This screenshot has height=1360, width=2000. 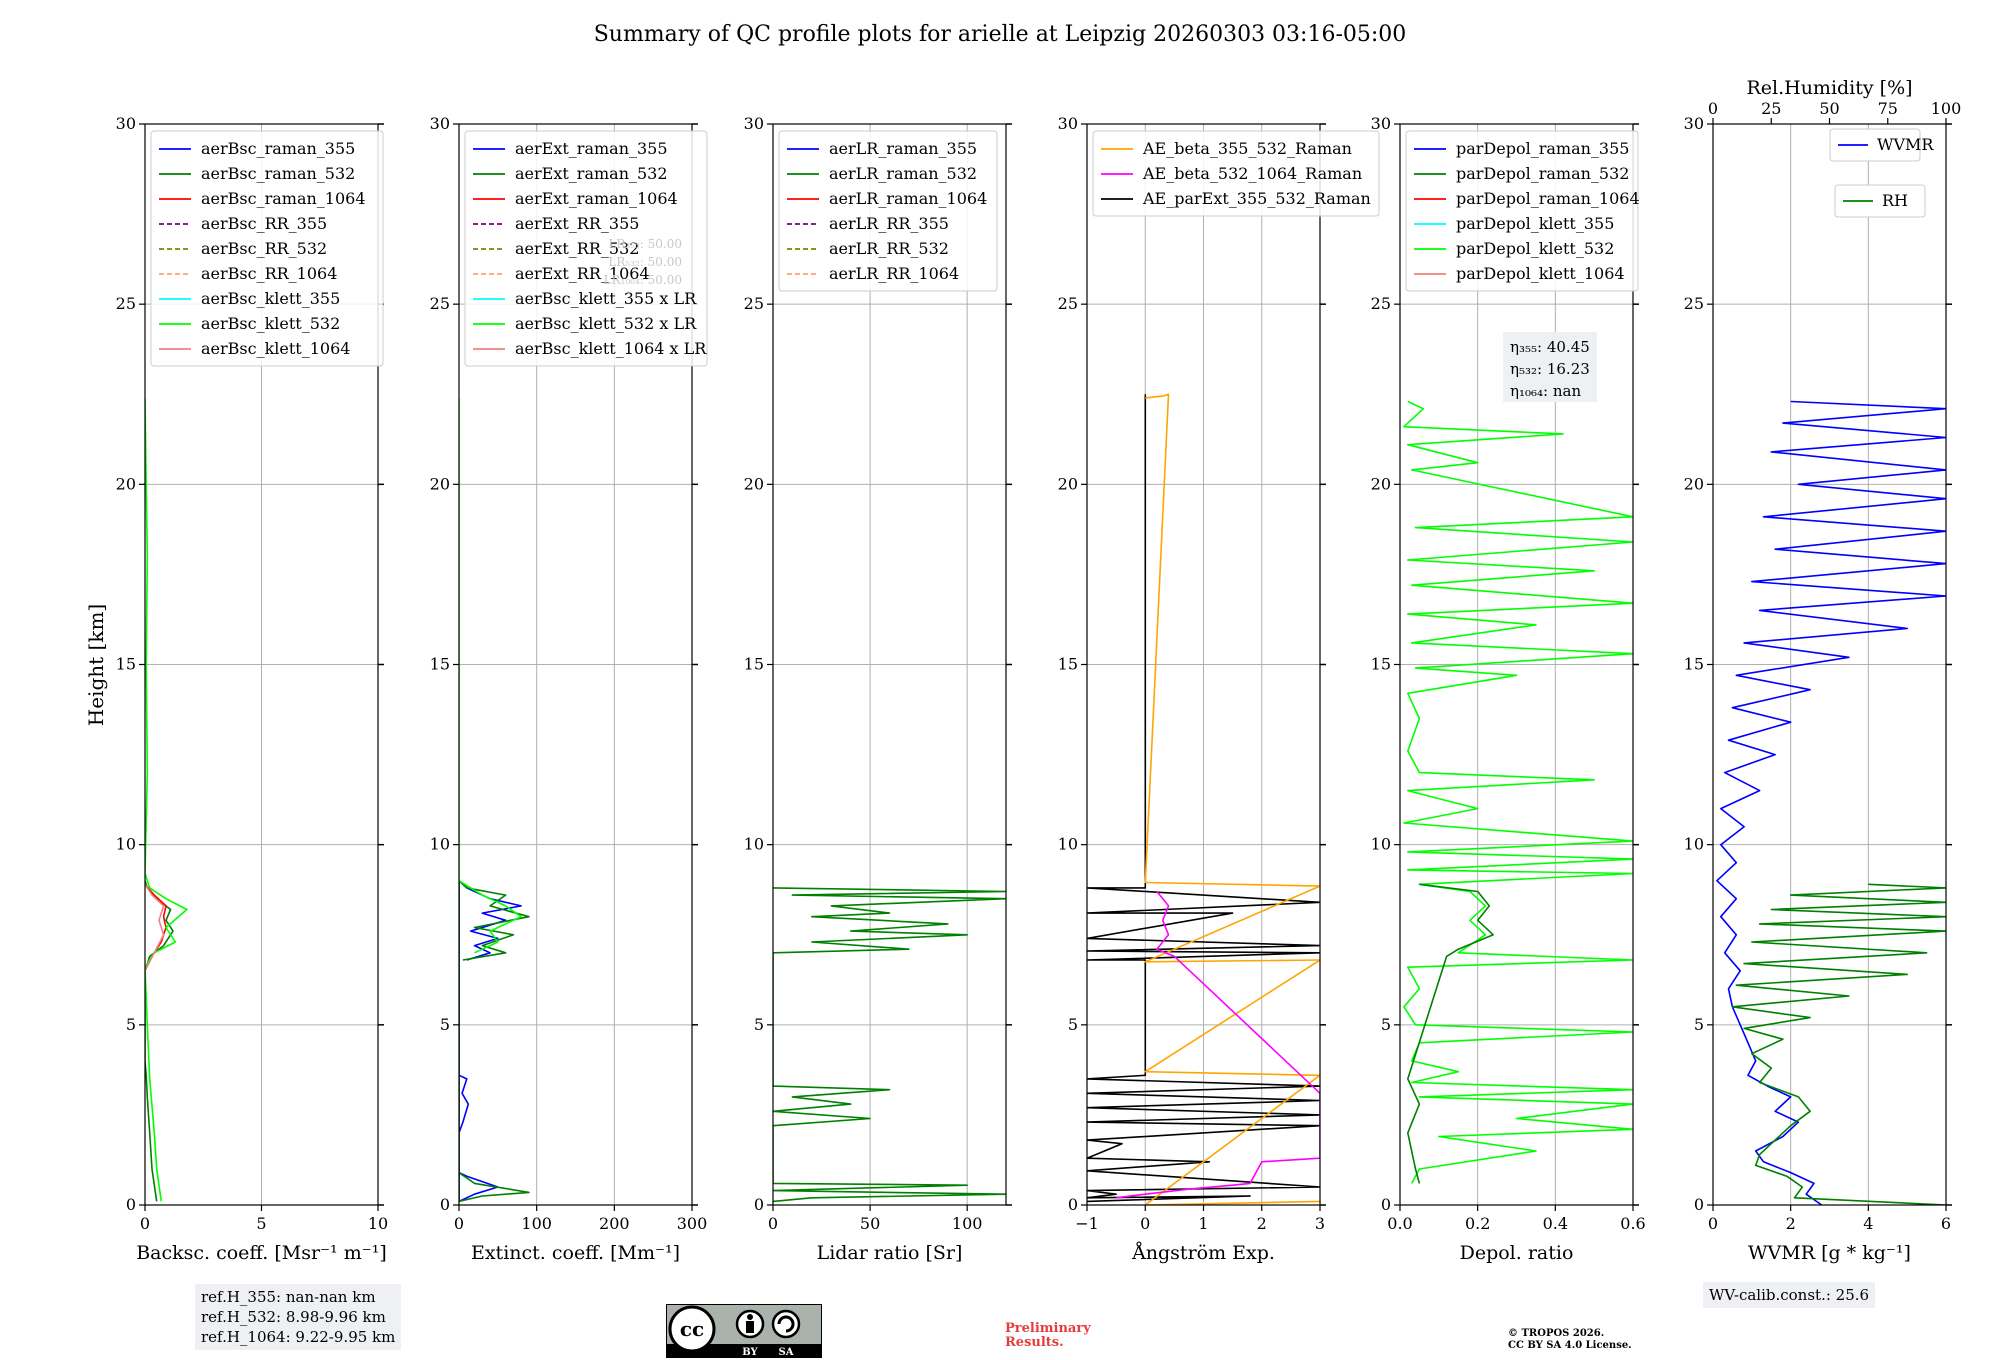 What do you see at coordinates (606, 298) in the screenshot?
I see `legend-entry: aerBsc_klett_355 x LR` at bounding box center [606, 298].